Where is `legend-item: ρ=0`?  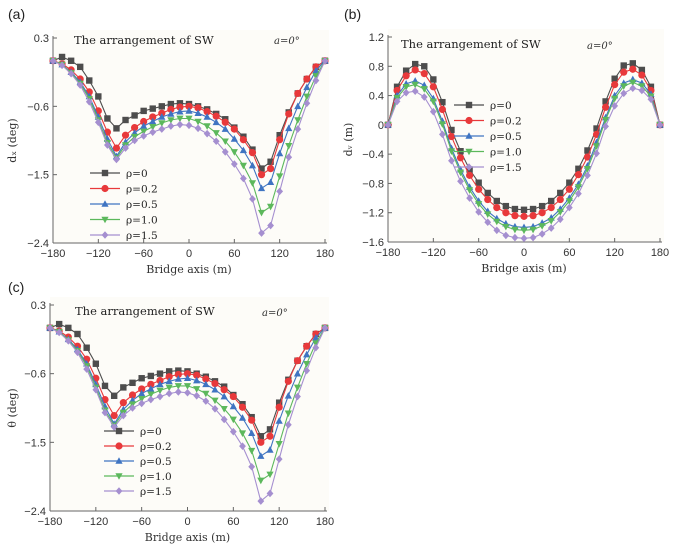
legend-item: ρ=0 is located at coordinates (119, 174).